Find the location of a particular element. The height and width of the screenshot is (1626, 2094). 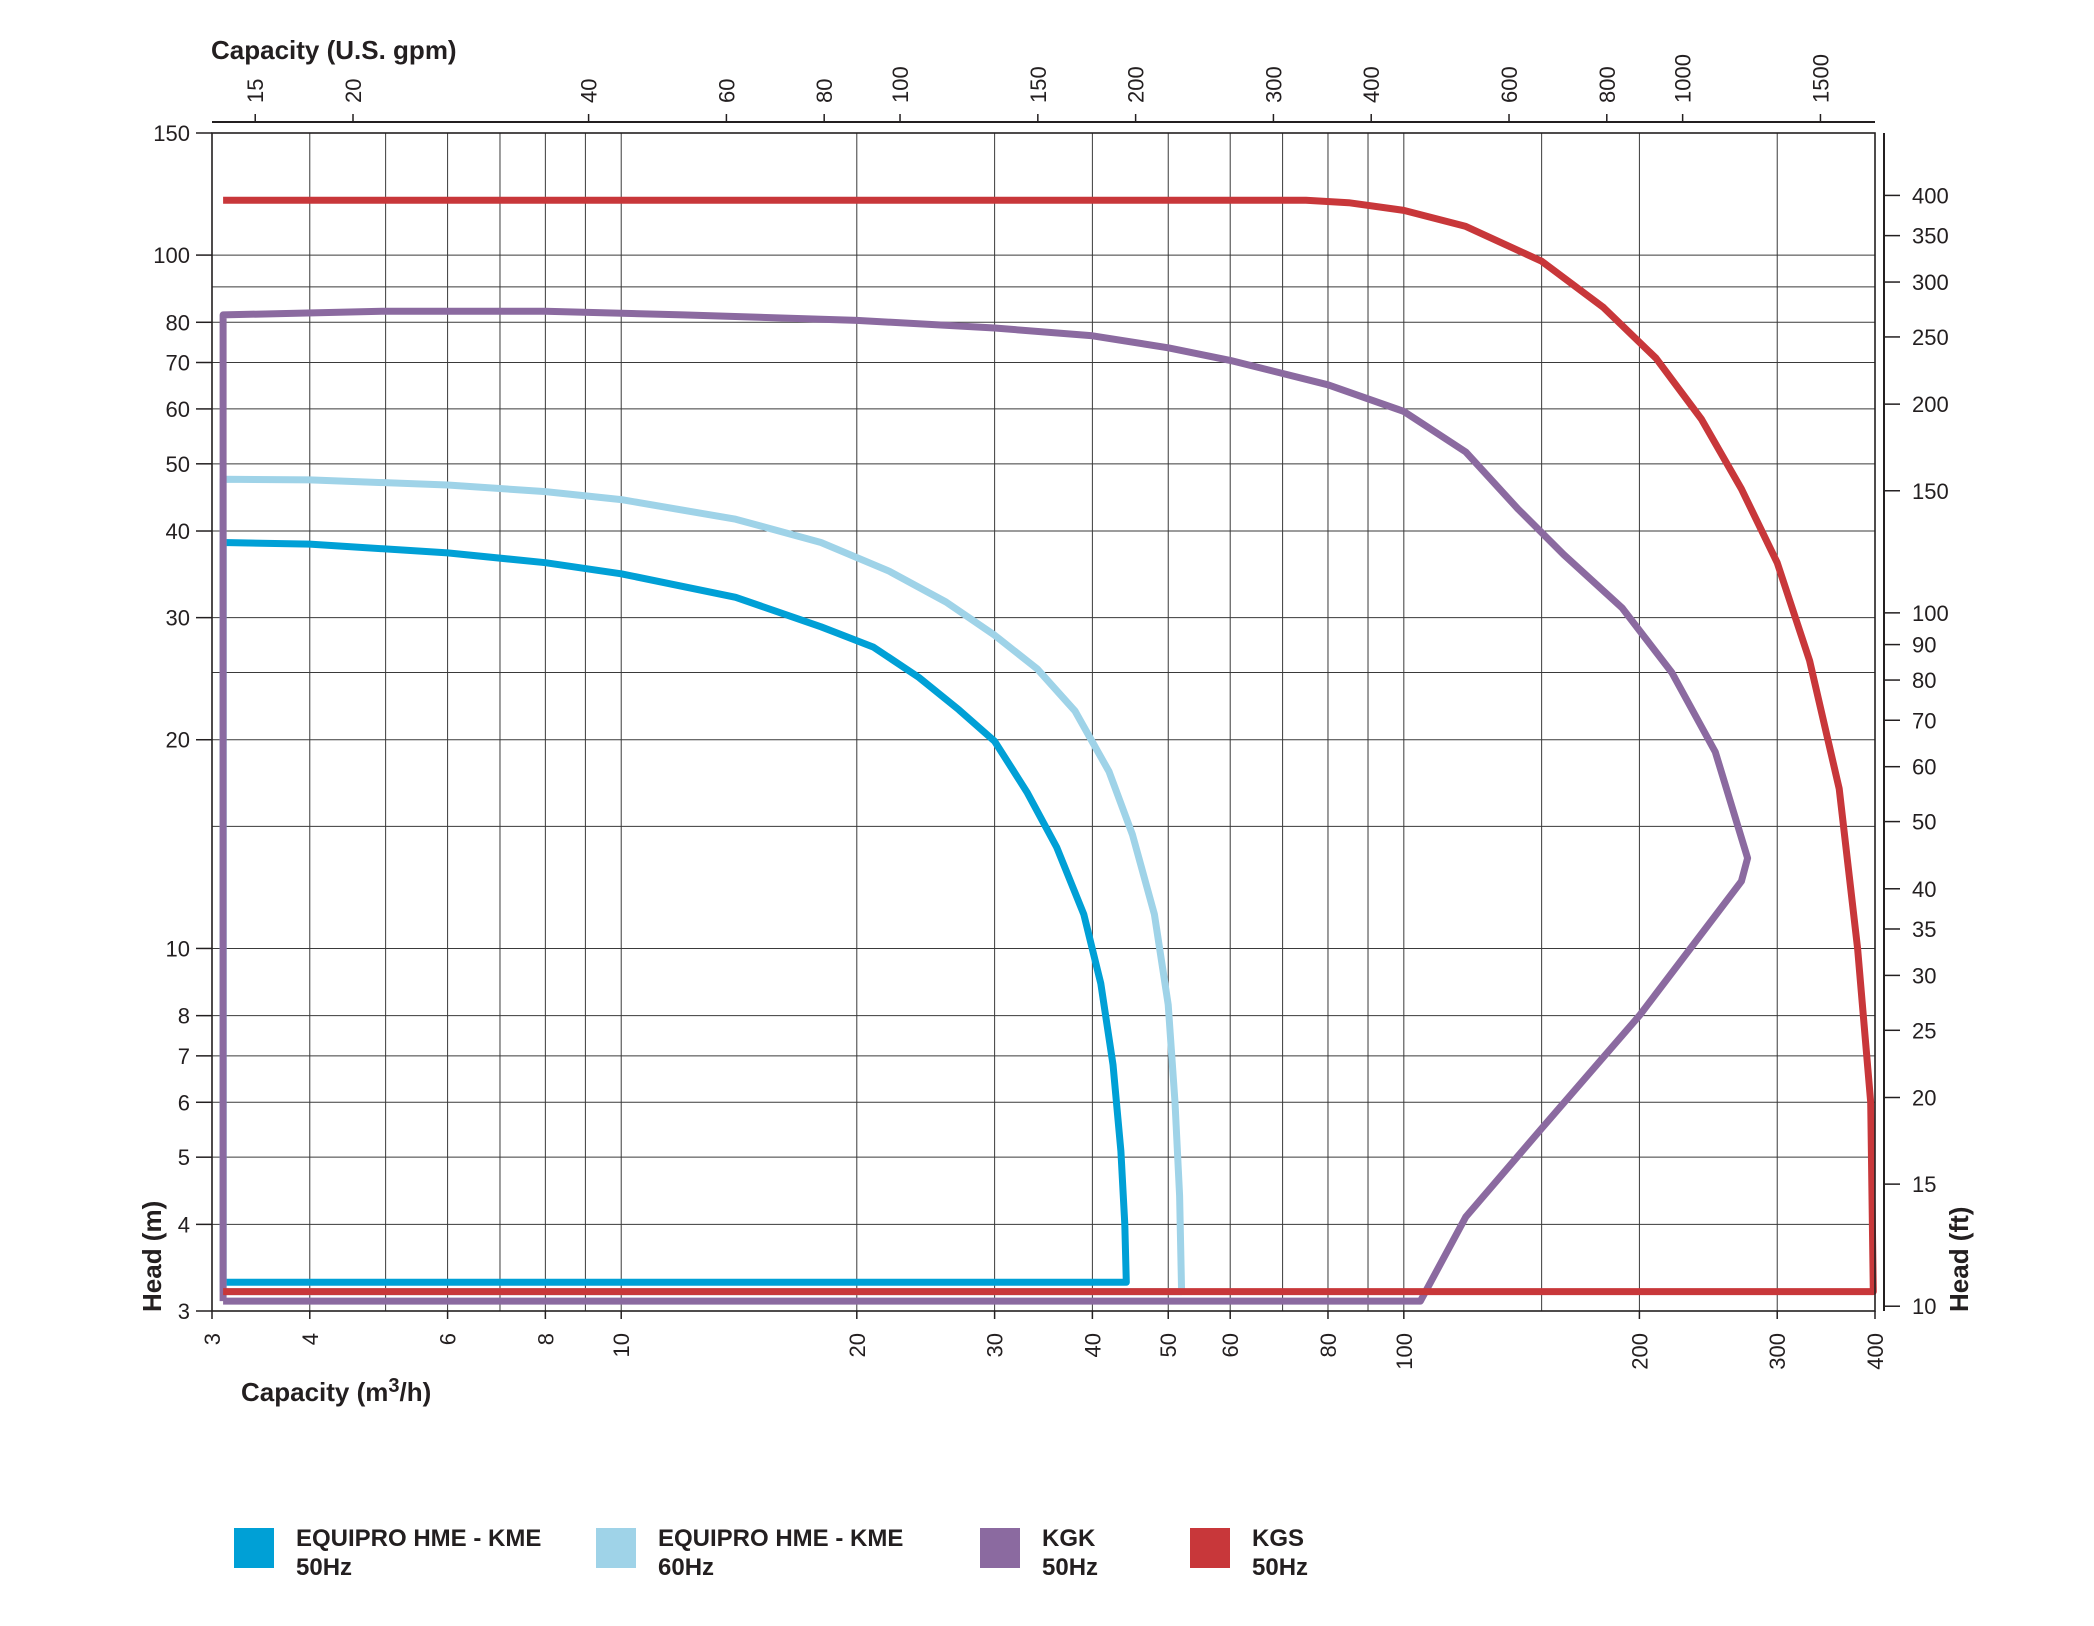

y-left-tick-label: 100 is located at coordinates (171, 255).